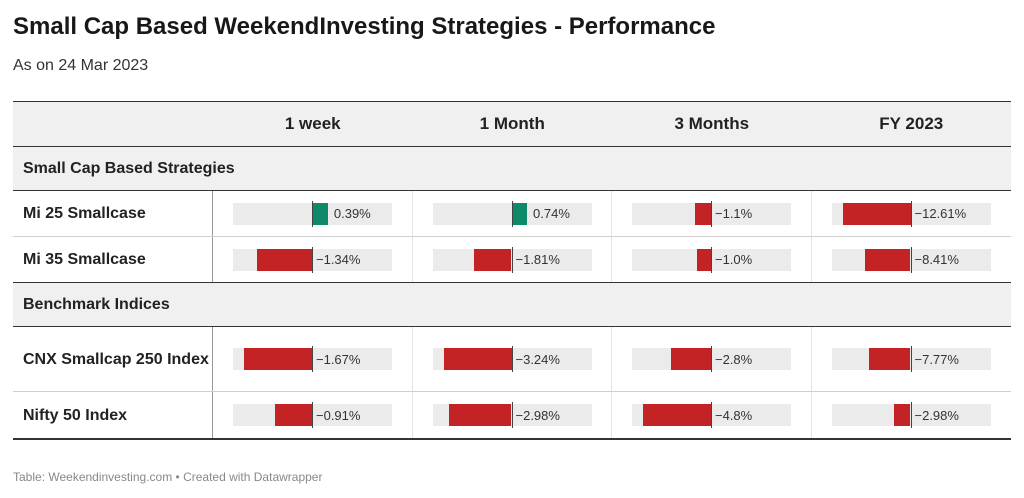  What do you see at coordinates (81, 65) in the screenshot?
I see `chart-subtitle: As on 24 Mar 2023` at bounding box center [81, 65].